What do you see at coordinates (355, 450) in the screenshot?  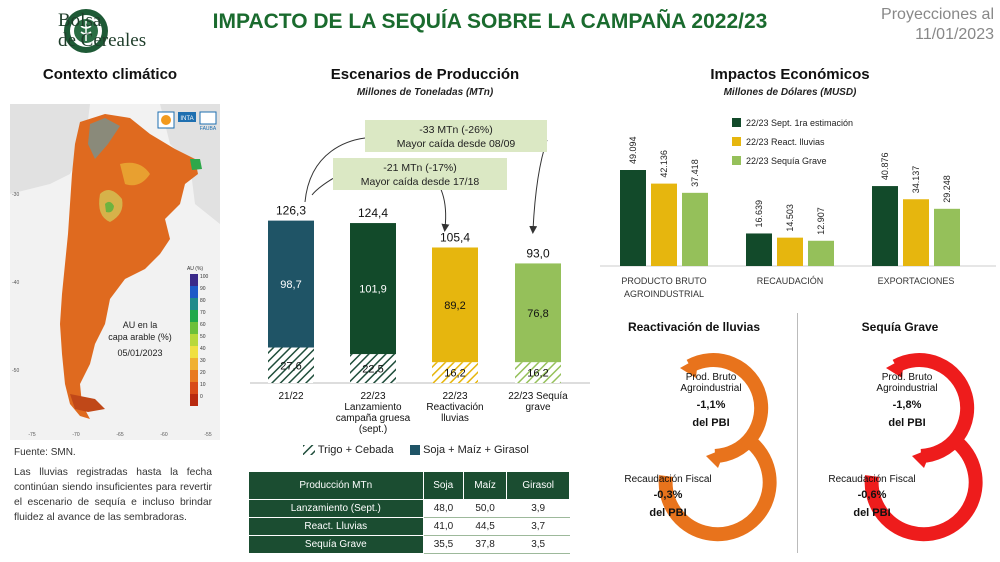 I see `legend-trigo-label: Trigo + Cebada` at bounding box center [355, 450].